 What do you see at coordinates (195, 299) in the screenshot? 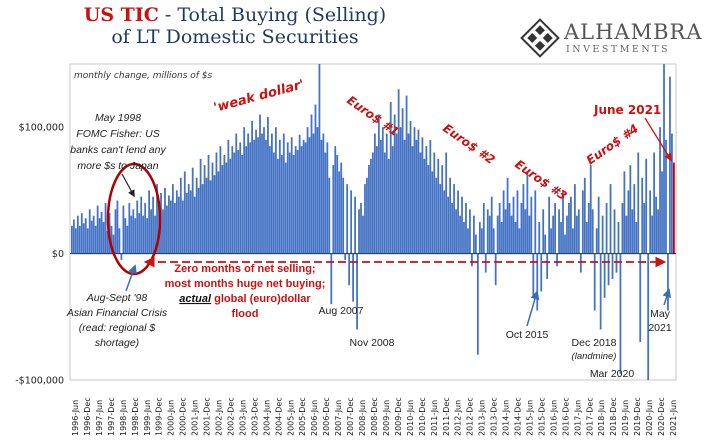
I see `actual-word: actual` at bounding box center [195, 299].